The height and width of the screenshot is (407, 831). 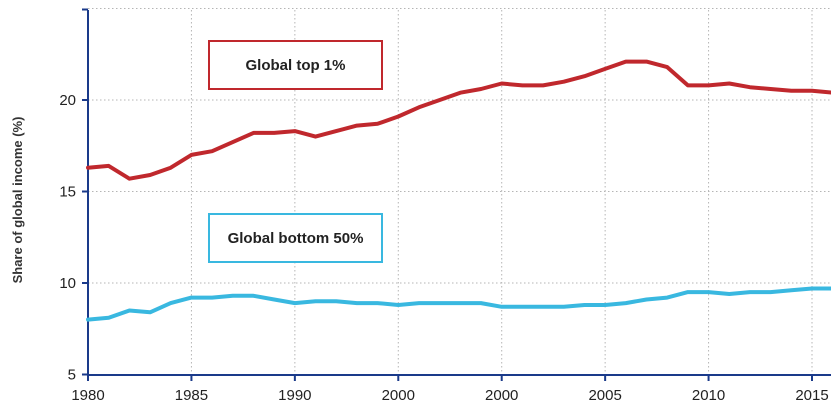 I want to click on annotation-label: Global bottom 50%, so click(x=296, y=238).